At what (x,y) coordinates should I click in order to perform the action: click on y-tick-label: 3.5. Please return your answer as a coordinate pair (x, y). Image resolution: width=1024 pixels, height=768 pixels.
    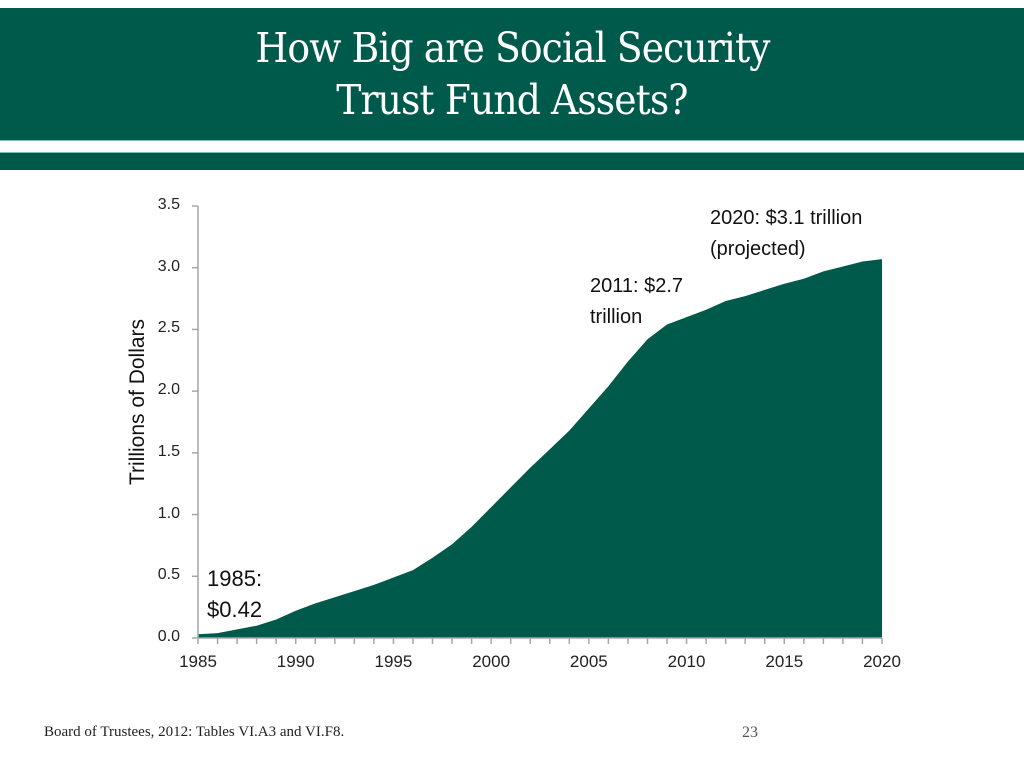
    Looking at the image, I should click on (168, 204).